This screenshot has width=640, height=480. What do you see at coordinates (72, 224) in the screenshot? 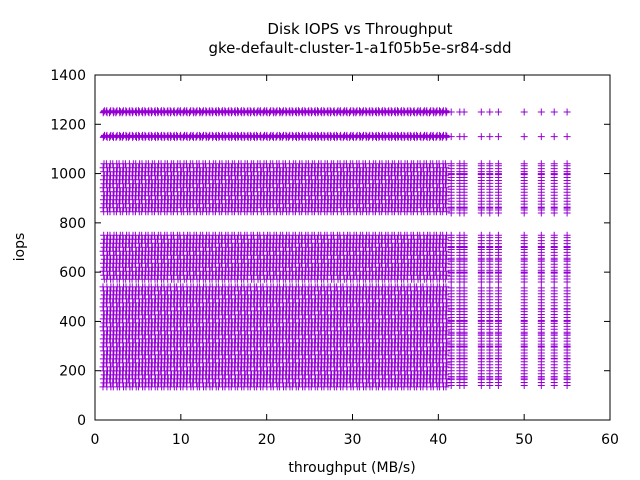
I see `y-tick-label: 800` at bounding box center [72, 224].